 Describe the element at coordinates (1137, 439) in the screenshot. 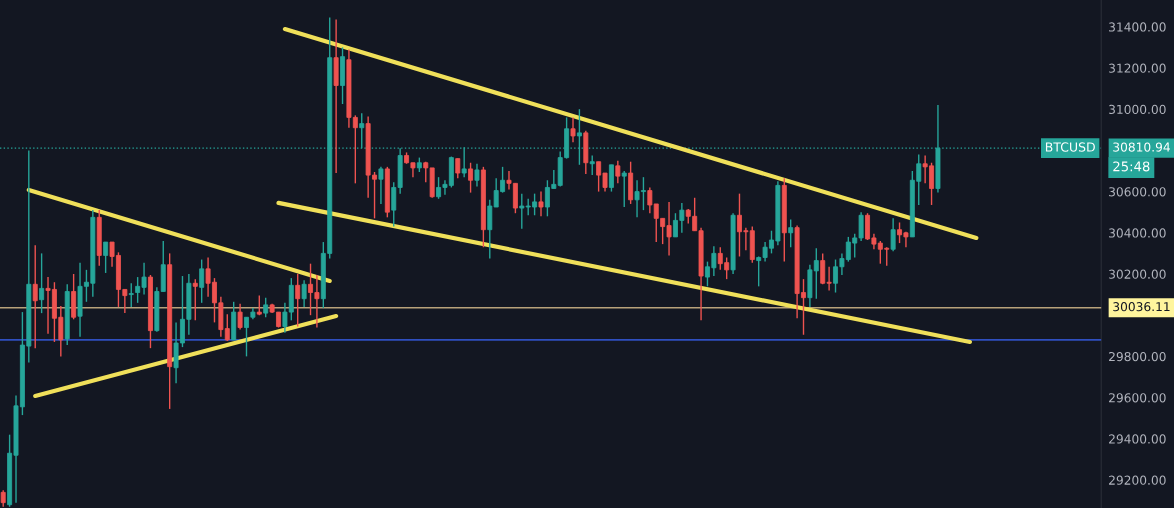

I see `y-tick-label: 29400.00` at that location.